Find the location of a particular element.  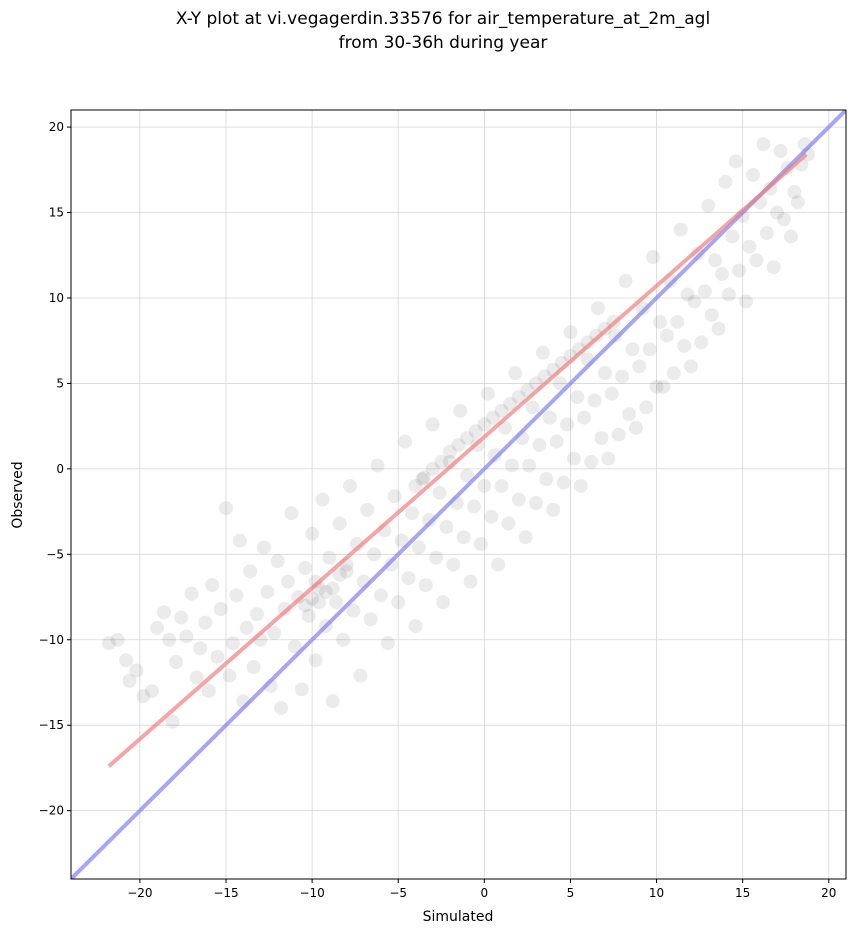

chart-title-line2: from 30-36h during year is located at coordinates (443, 43).